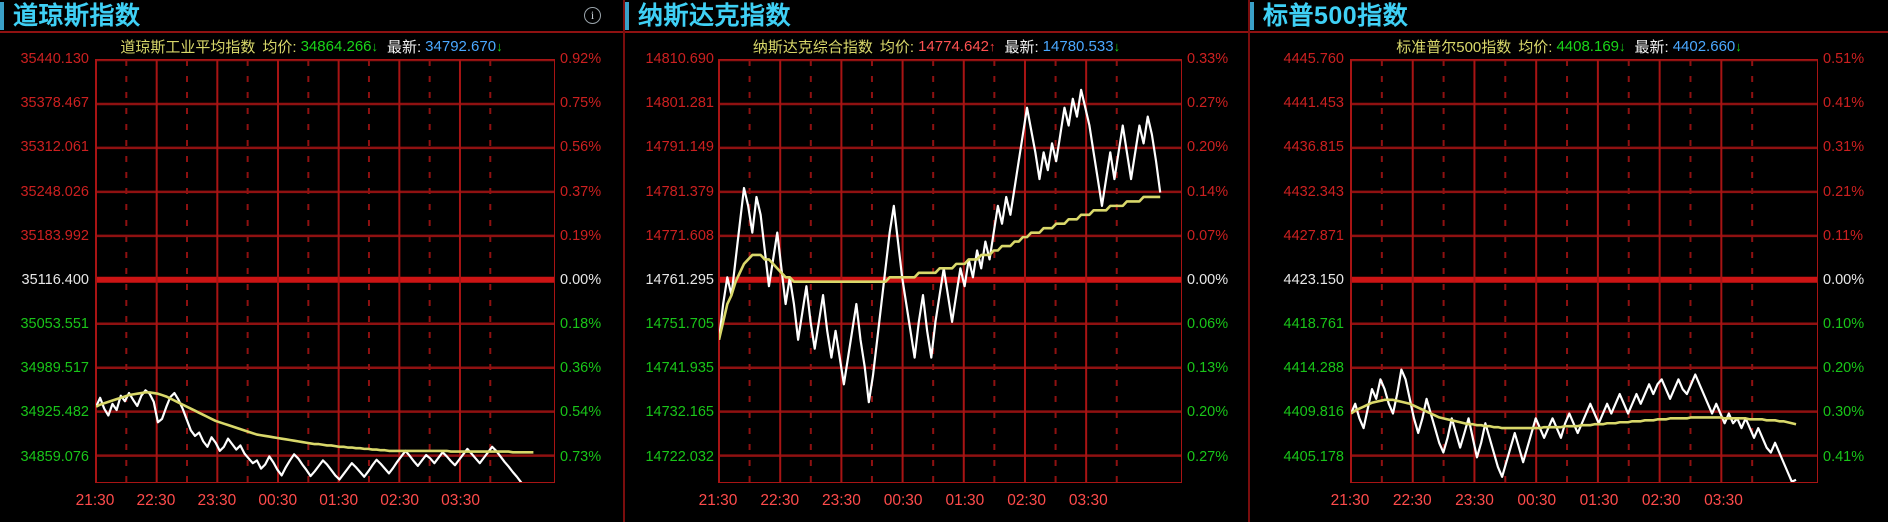  I want to click on page-title: 标普500指数, so click(1336, 16).